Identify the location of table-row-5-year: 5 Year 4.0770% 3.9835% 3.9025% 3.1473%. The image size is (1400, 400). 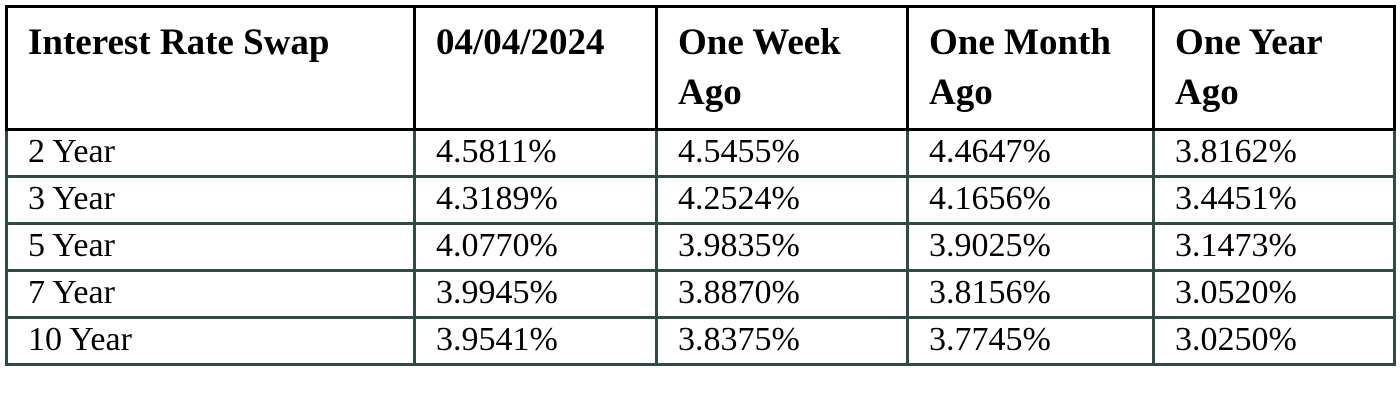
(700, 247).